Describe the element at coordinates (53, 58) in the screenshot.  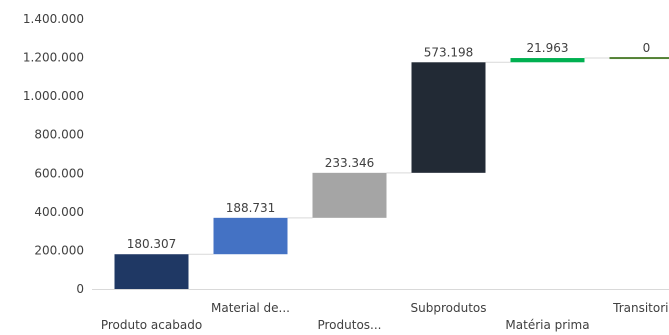
I see `y-tick-label: 1.200.000` at that location.